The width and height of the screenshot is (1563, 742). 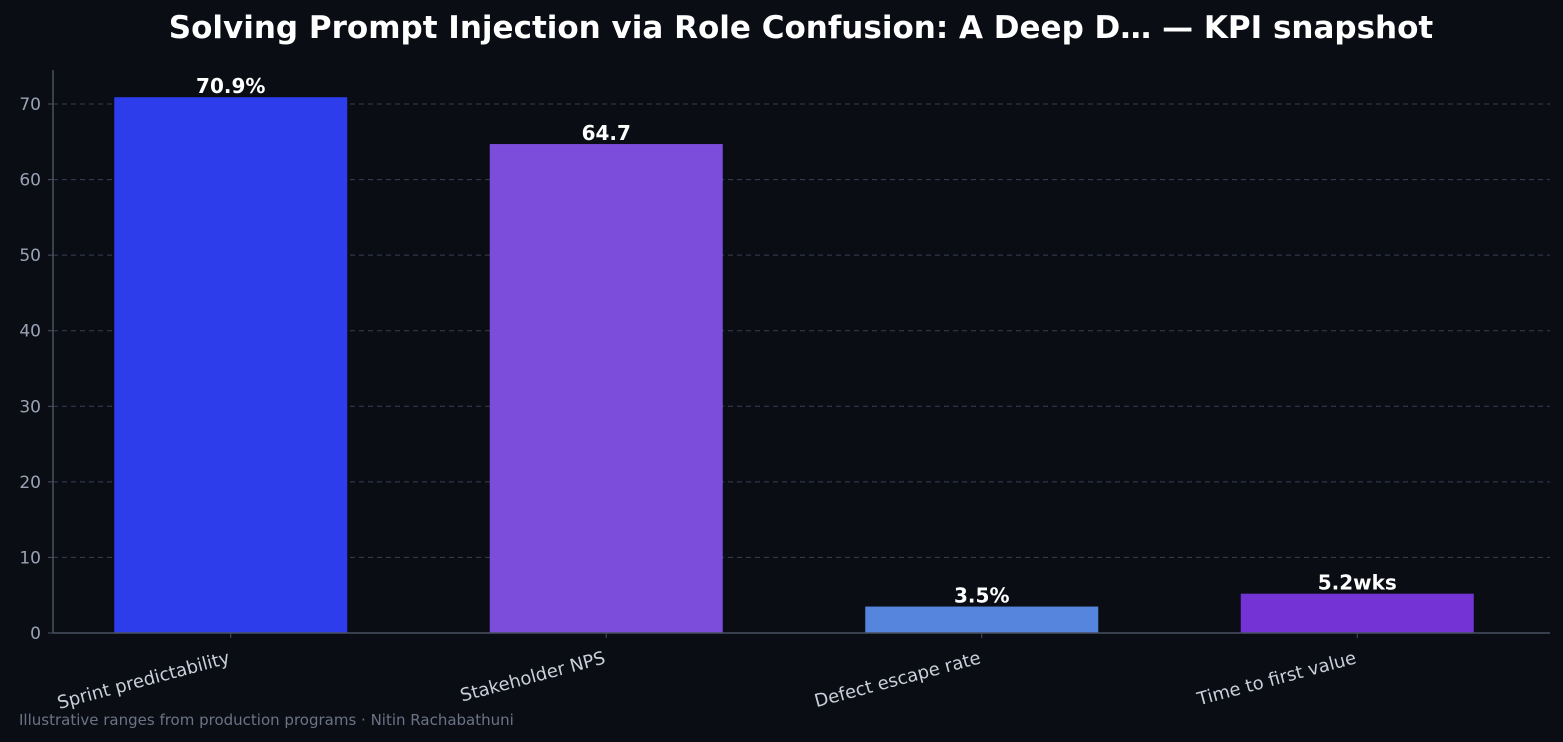 I want to click on data-label: 3.5%, so click(x=981, y=596).